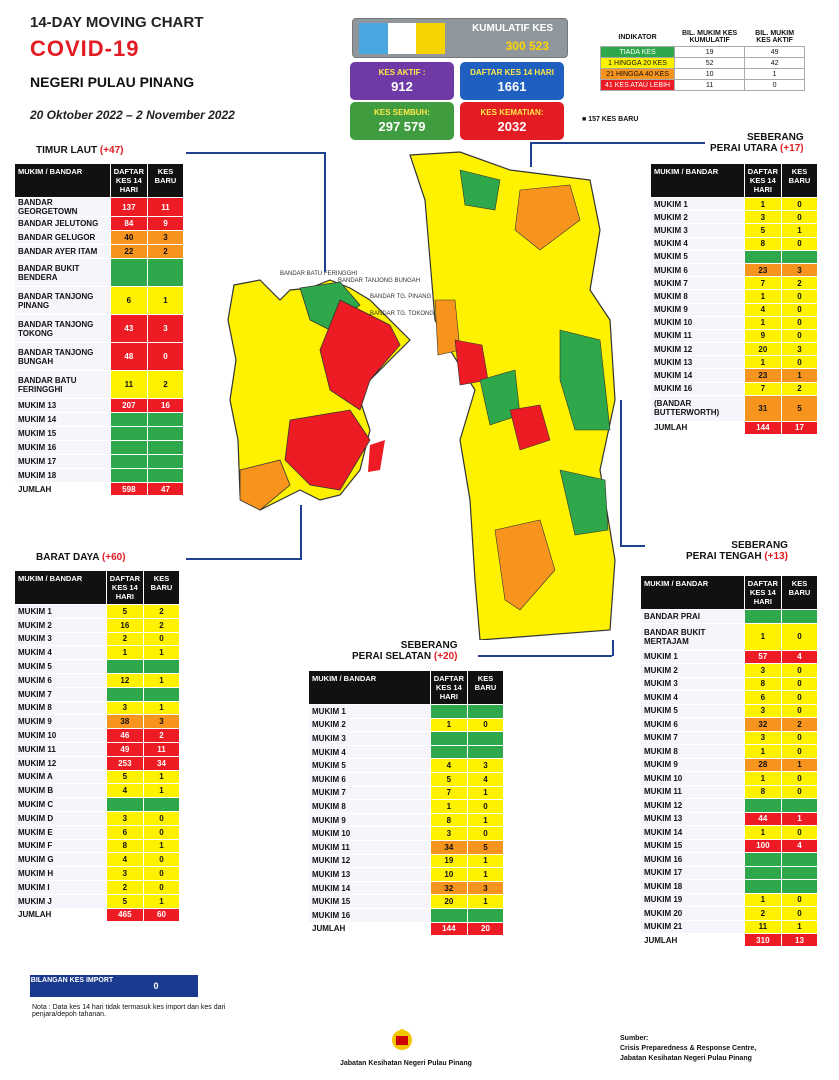 This screenshot has height=1080, width=839. I want to click on daftar-cell: 137, so click(129, 207).